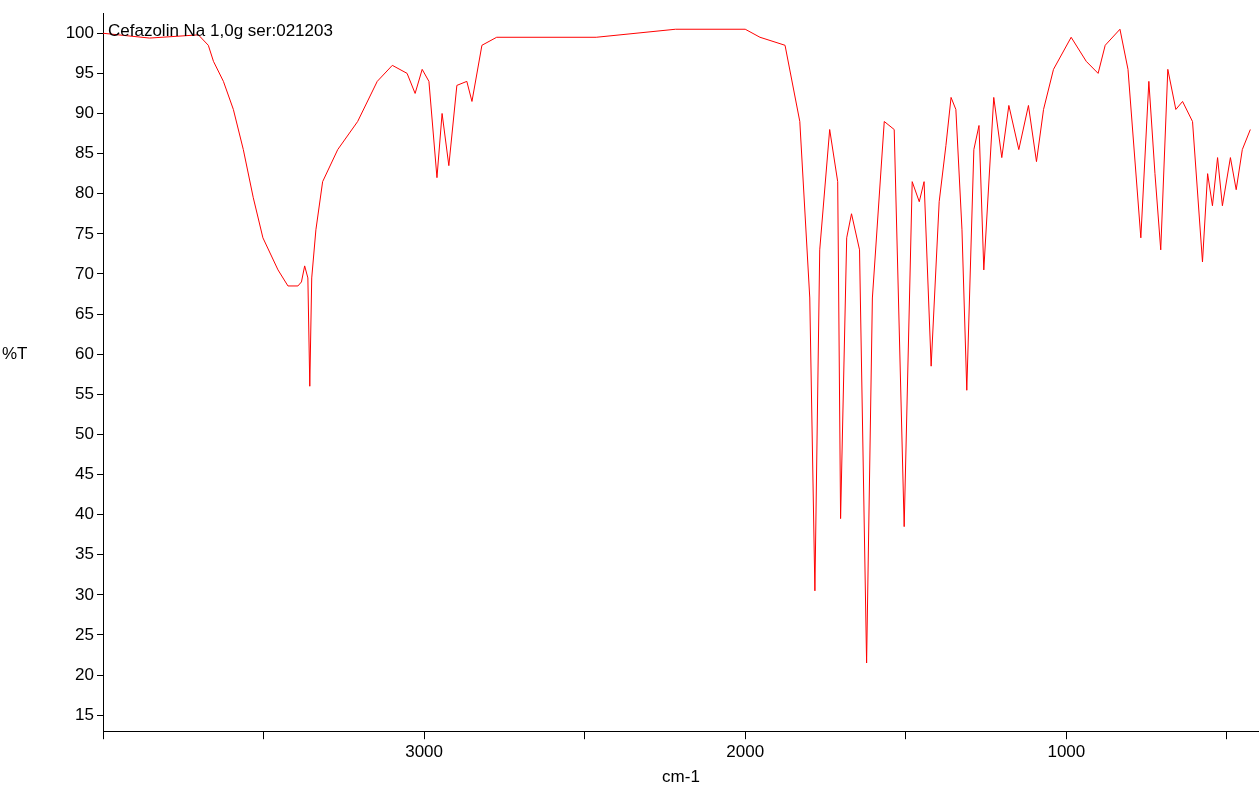 This screenshot has height=794, width=1259. Describe the element at coordinates (84, 714) in the screenshot. I see `y-tick-label: 15` at that location.